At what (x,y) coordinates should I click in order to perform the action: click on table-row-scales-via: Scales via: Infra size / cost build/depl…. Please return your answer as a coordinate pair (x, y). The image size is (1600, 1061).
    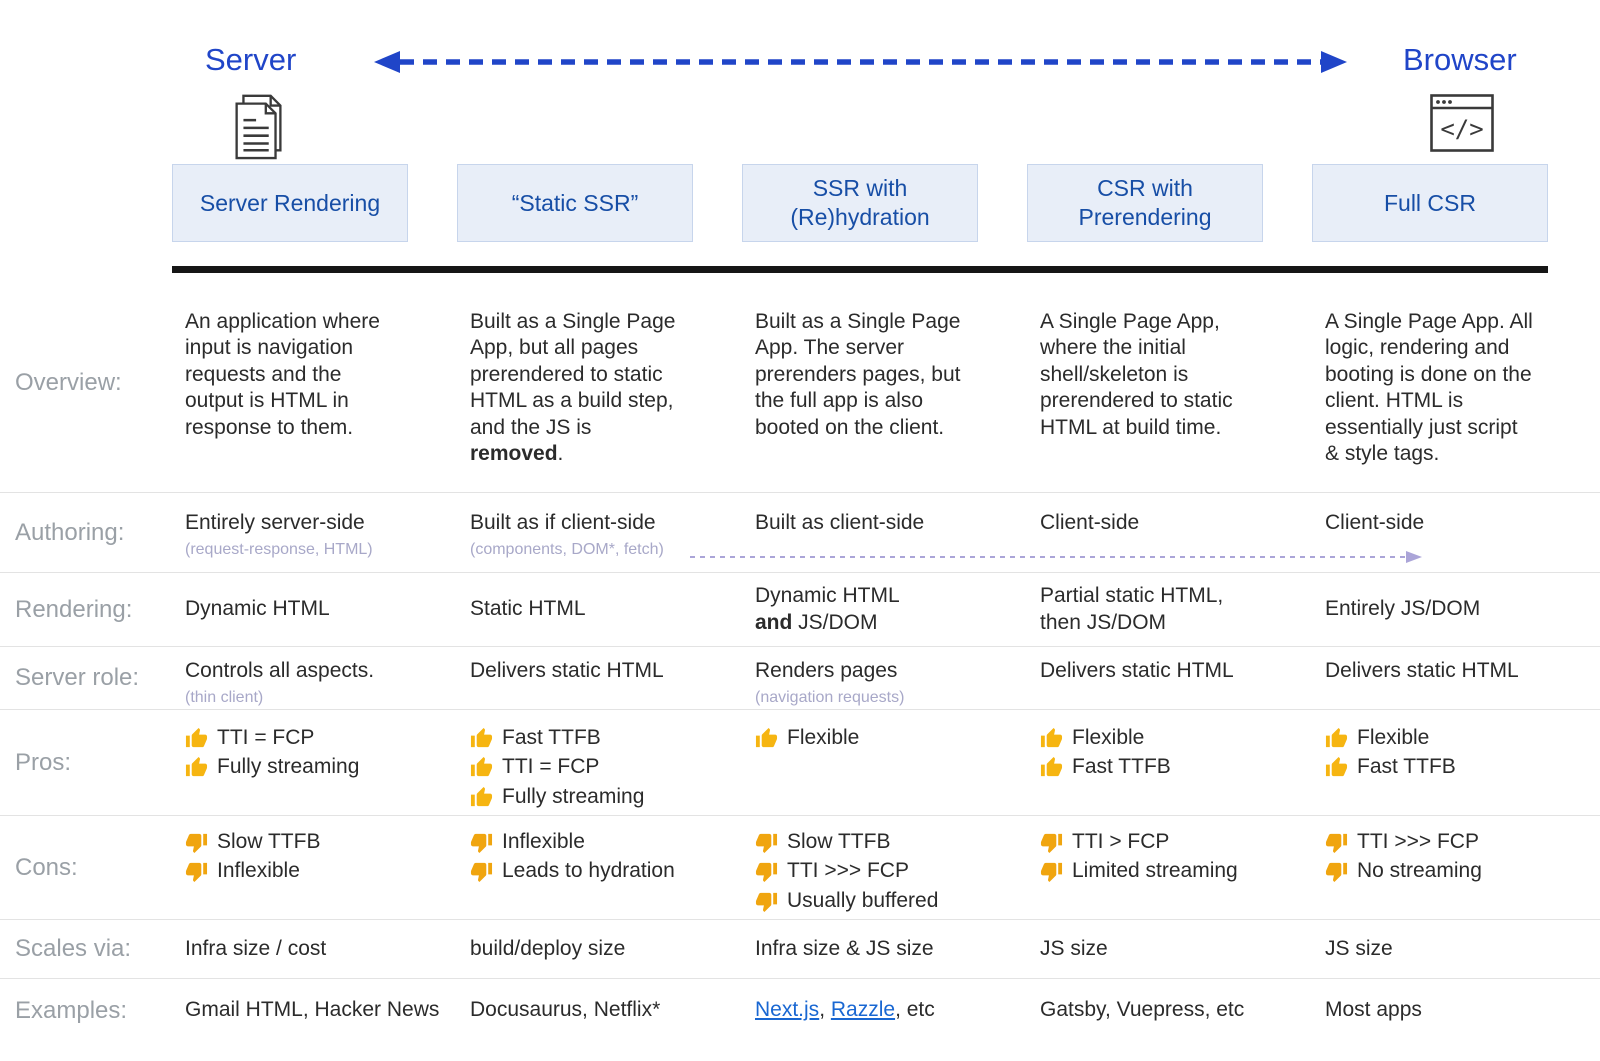
    Looking at the image, I should click on (800, 948).